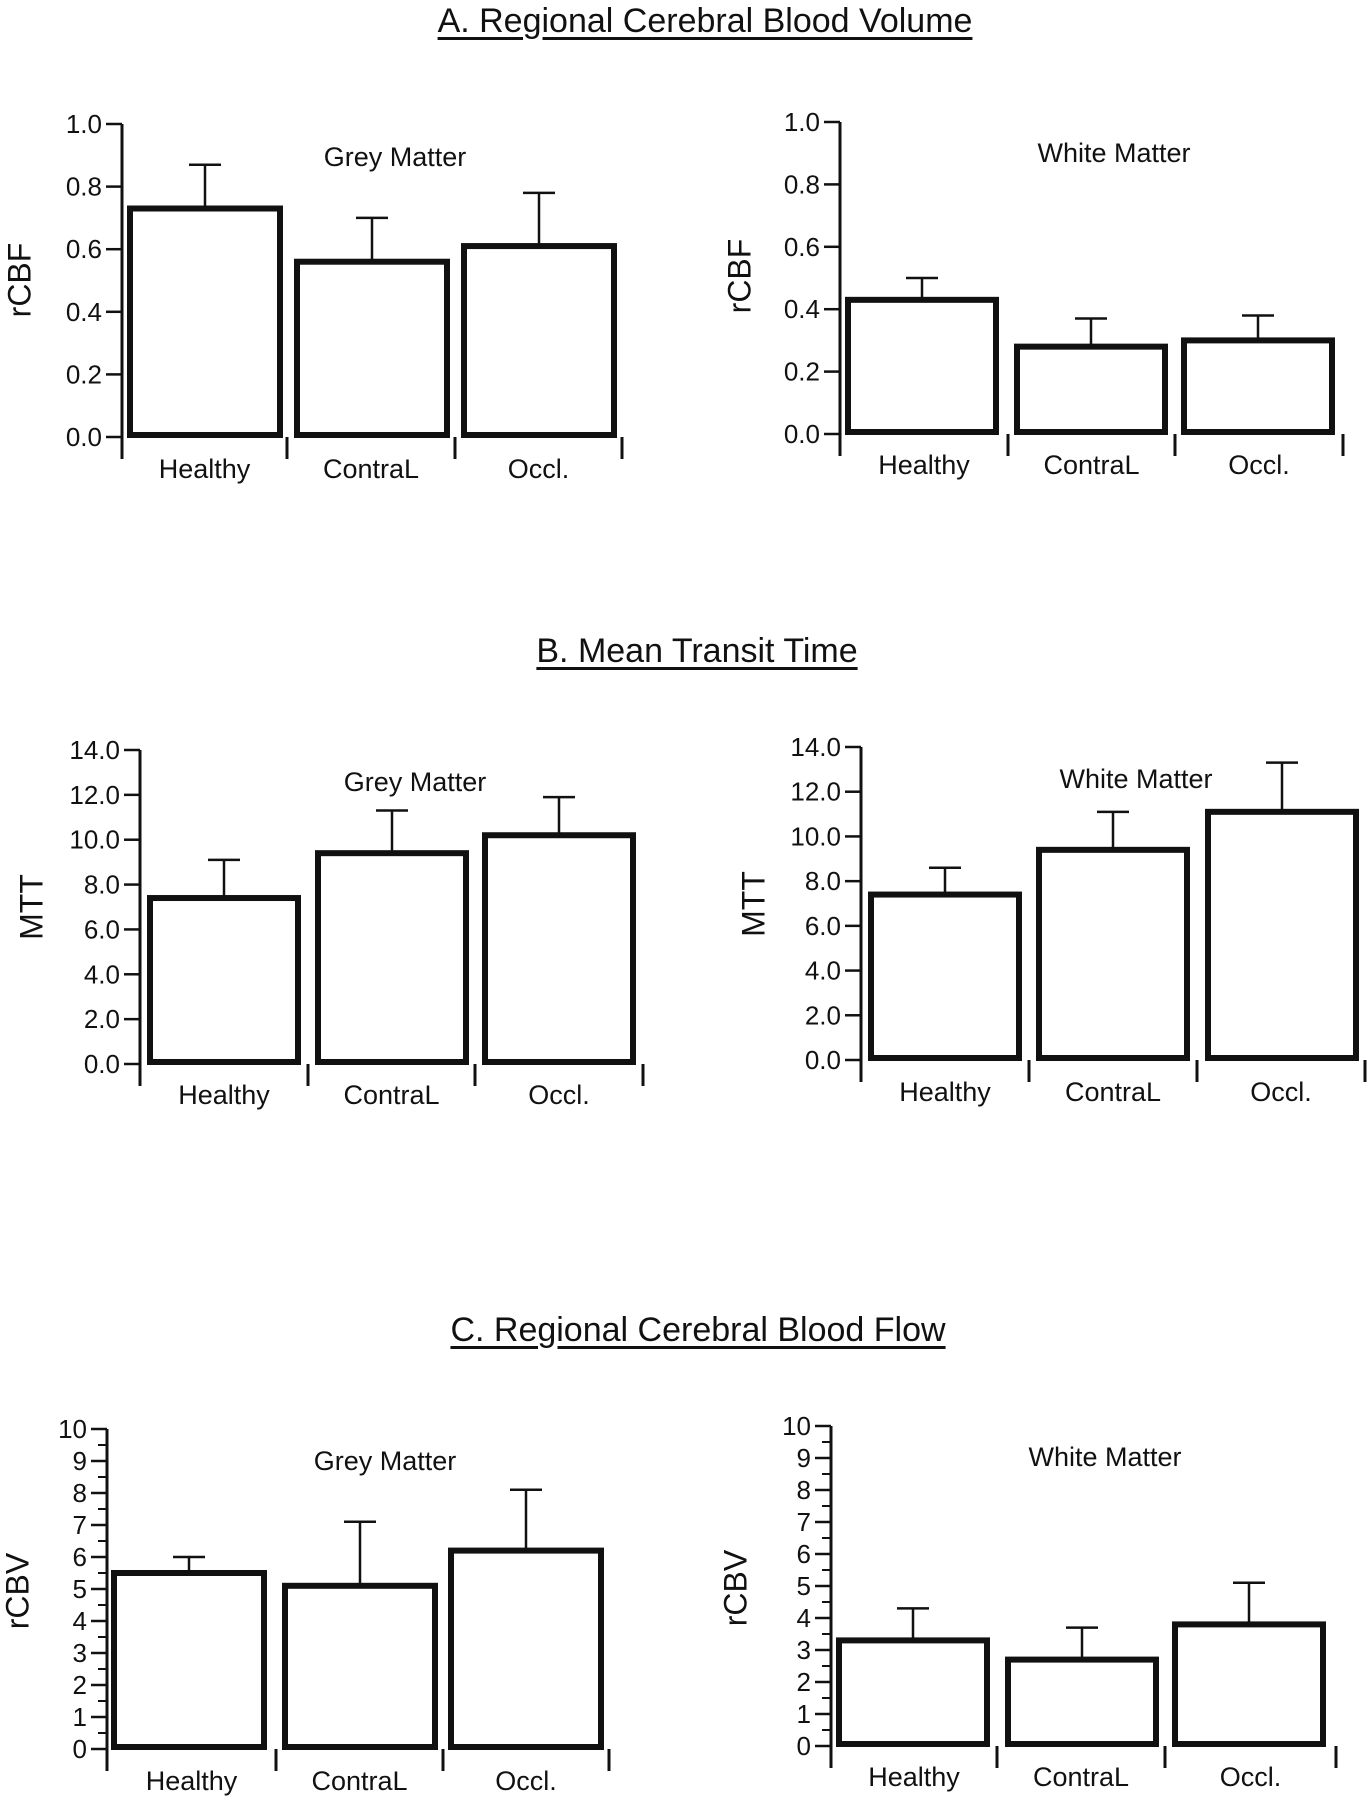  Describe the element at coordinates (697, 651) in the screenshot. I see `section-title-b: B. Mean Transit Time` at that location.